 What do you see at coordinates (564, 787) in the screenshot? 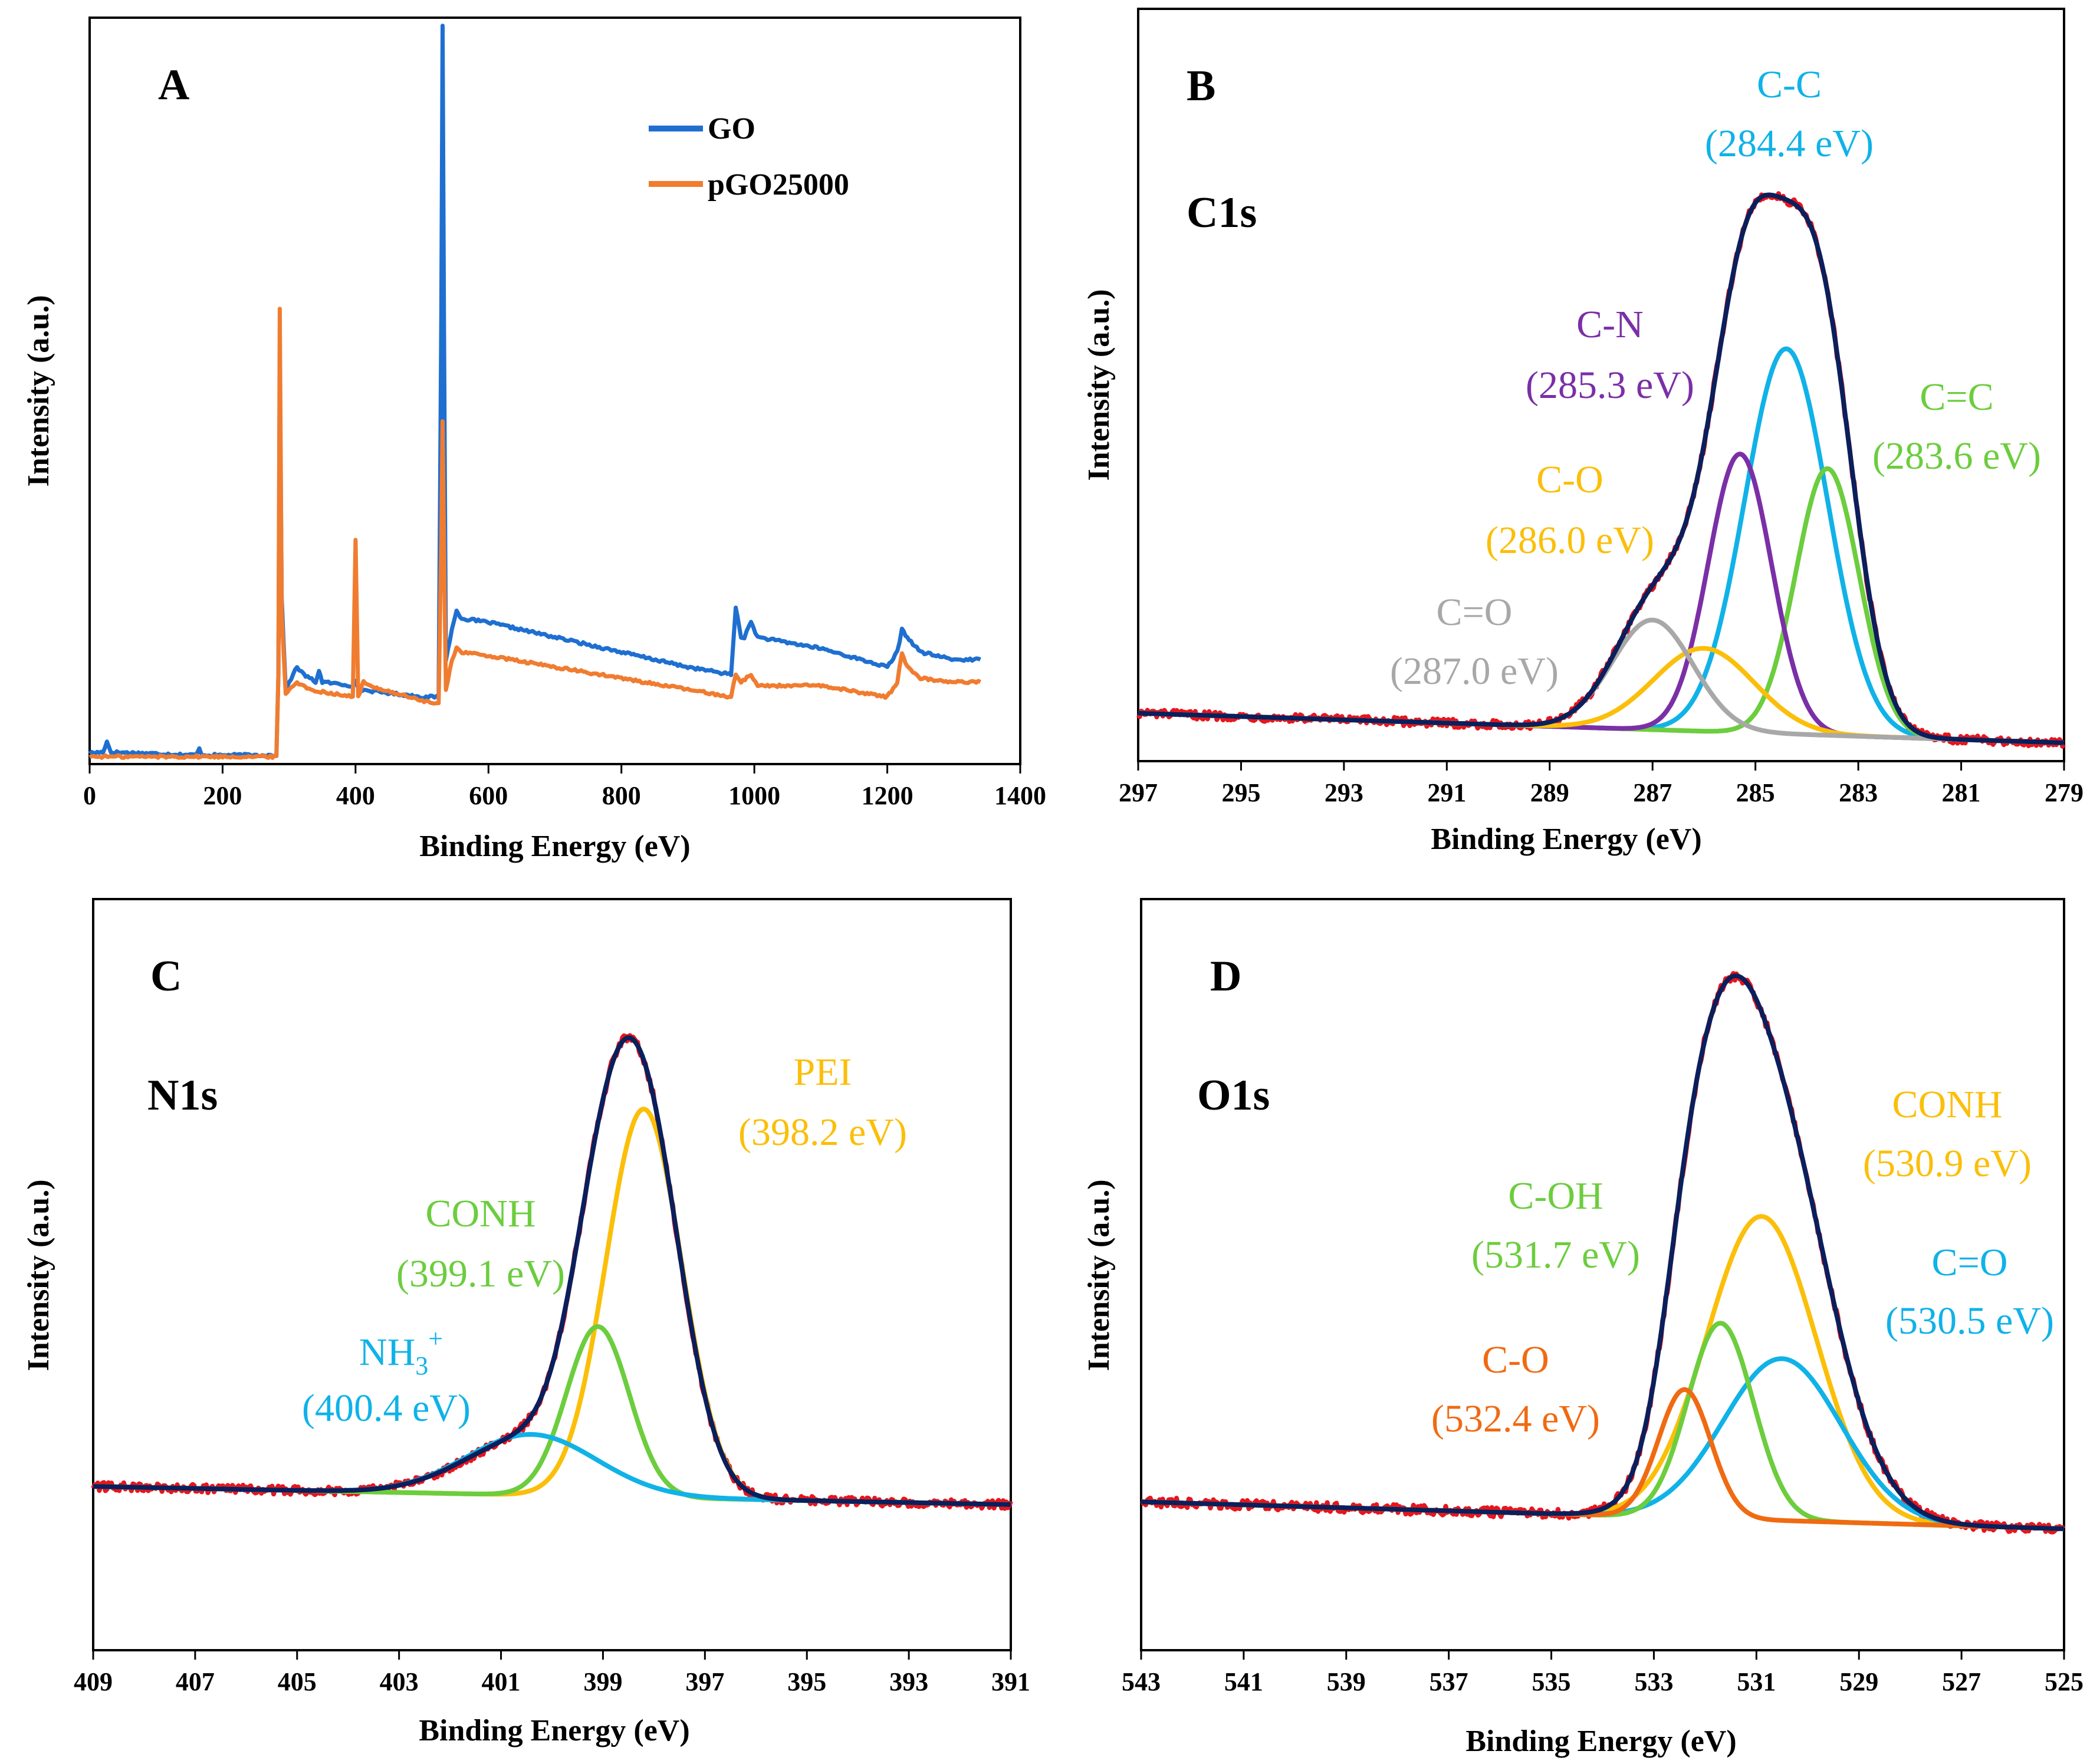
I see `panel-a-ticks: 0 200 400 600 800 1000 1200 1400` at bounding box center [564, 787].